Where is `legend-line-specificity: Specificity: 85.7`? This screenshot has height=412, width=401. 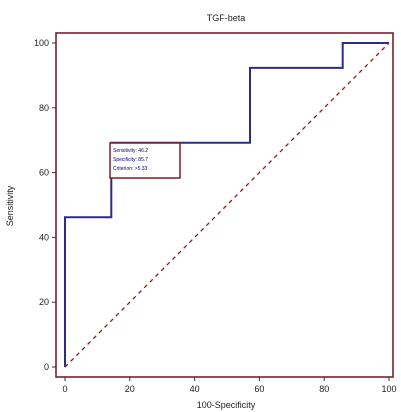
legend-line-specificity: Specificity: 85.7 is located at coordinates (130, 160).